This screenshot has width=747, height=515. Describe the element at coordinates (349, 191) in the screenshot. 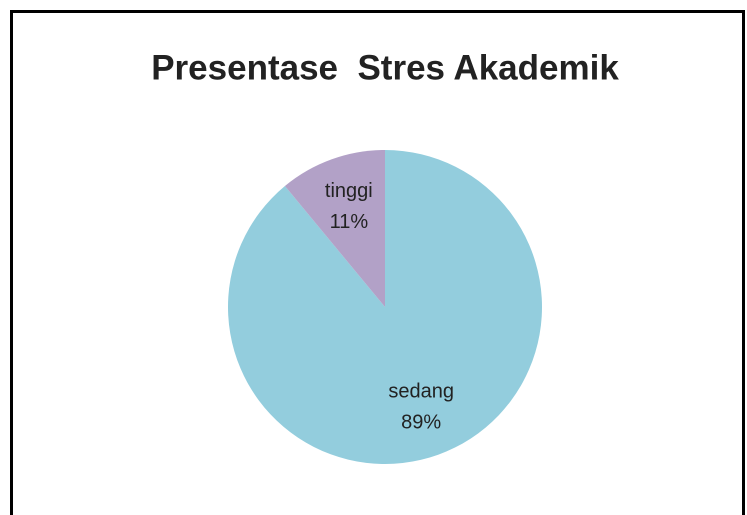

I see `slice-category-label: tinggi` at that location.